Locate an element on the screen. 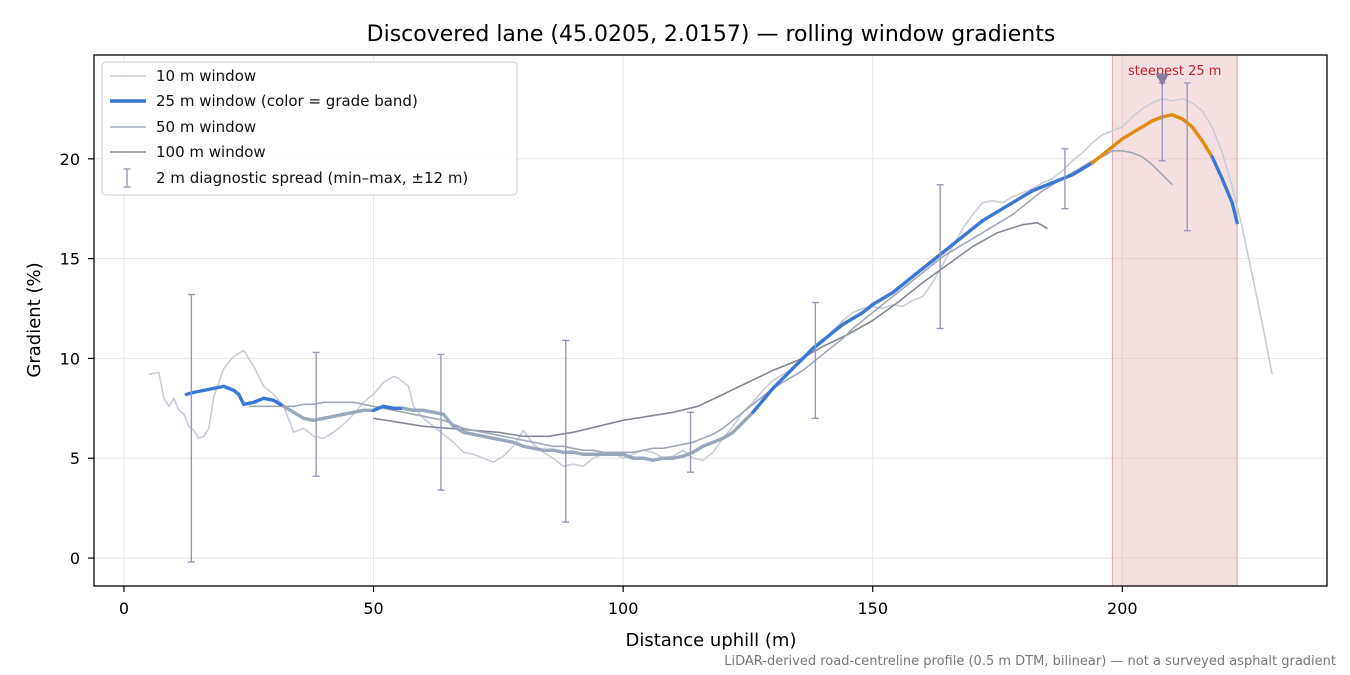 The width and height of the screenshot is (1350, 675). x-tick-label: 150 is located at coordinates (872, 608).